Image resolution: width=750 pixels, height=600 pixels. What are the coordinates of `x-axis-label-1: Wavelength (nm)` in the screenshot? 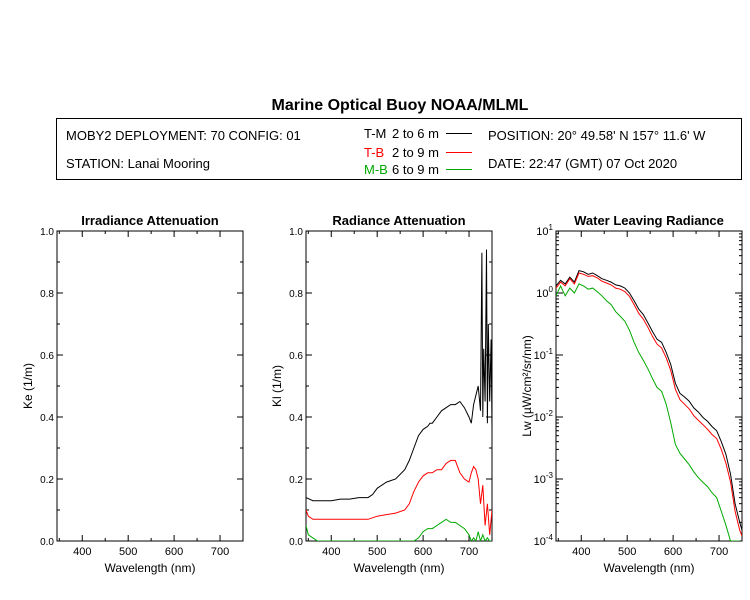 It's located at (399, 568).